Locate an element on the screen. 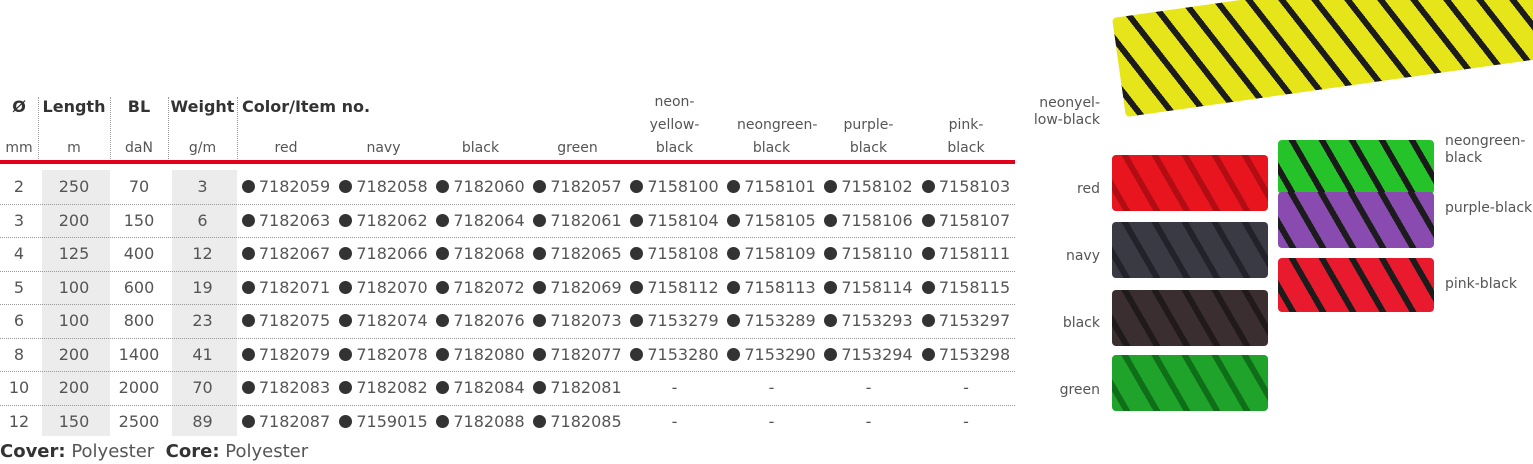 The width and height of the screenshot is (1533, 464). table-cell: 7182087 is located at coordinates (286, 421).